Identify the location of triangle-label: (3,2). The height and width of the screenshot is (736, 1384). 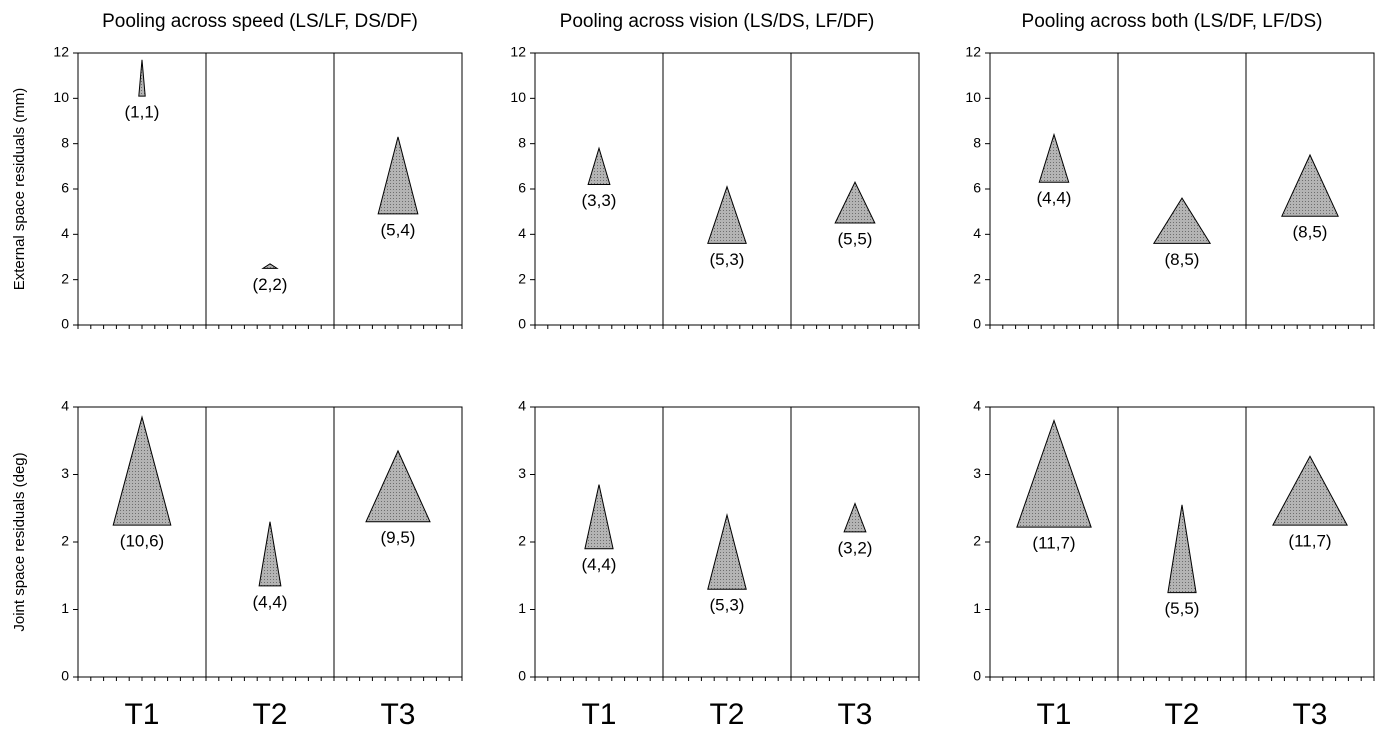
(855, 547).